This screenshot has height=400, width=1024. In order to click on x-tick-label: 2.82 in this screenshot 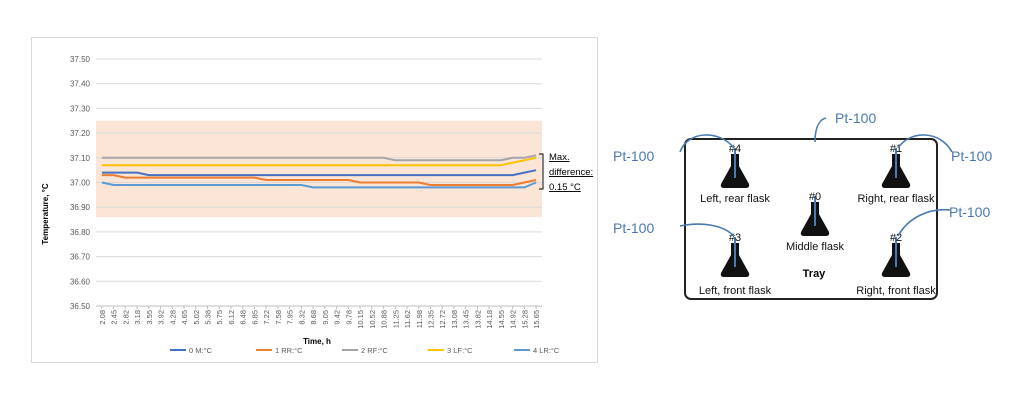, I will do `click(125, 317)`.